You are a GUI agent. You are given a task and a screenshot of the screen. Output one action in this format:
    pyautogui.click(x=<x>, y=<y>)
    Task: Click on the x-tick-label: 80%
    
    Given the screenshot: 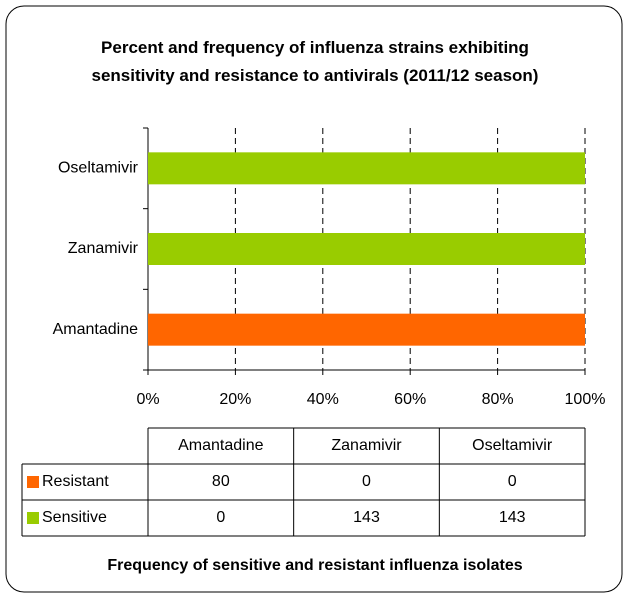 What is the action you would take?
    pyautogui.click(x=498, y=399)
    